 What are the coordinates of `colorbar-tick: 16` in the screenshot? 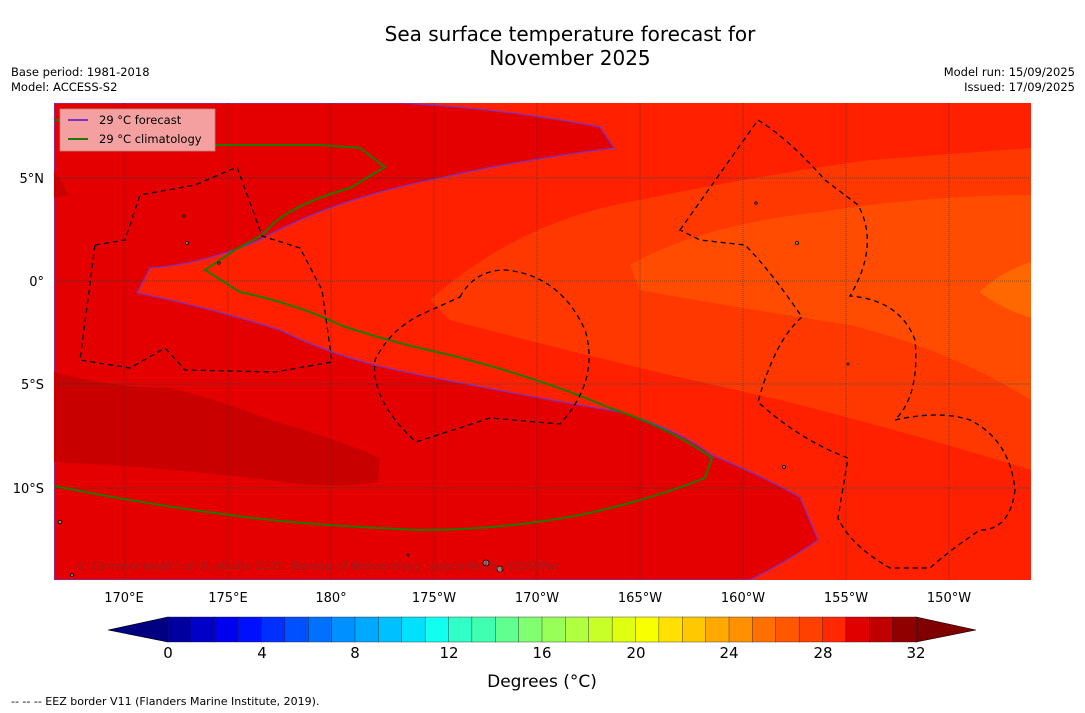 It's located at (541, 653).